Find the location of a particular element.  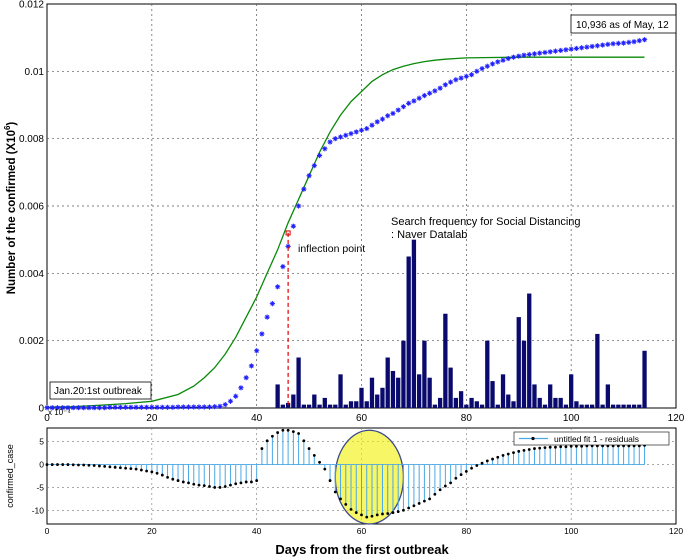

latest-annotation-text: 10,936 as of May, 12 is located at coordinates (622, 25).